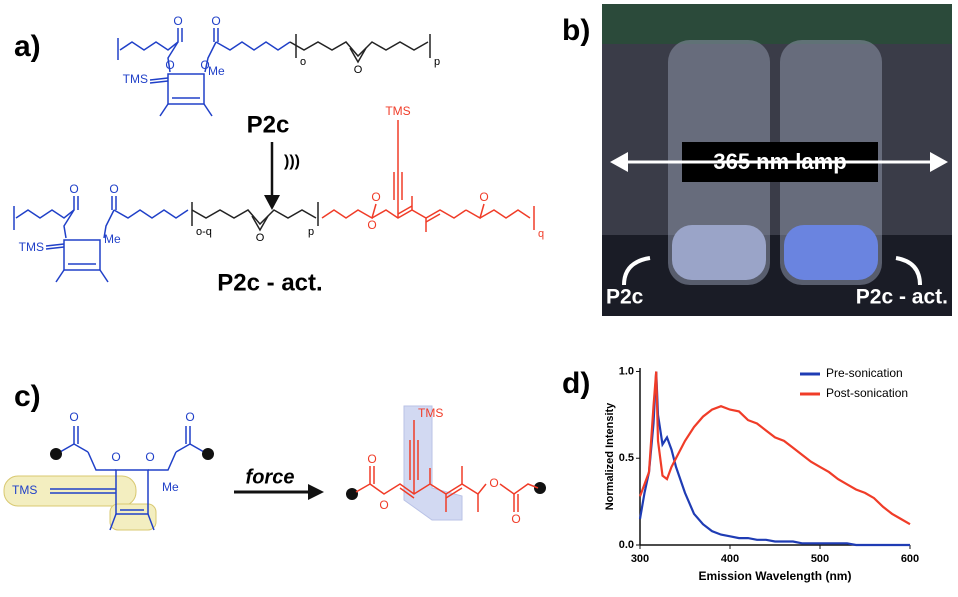  I want to click on ultrasound: ))), so click(292, 161).